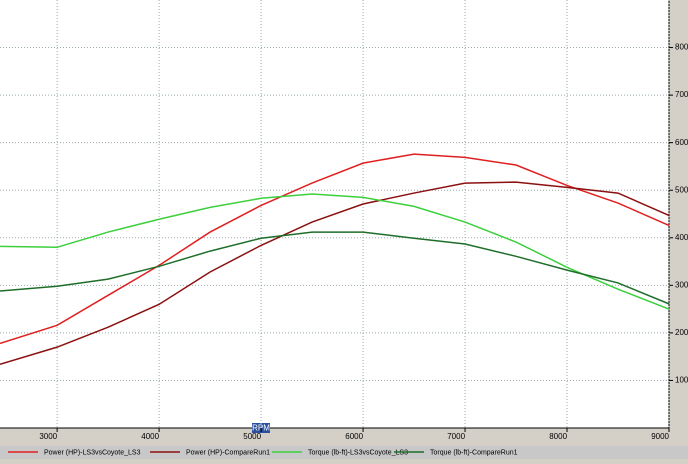 The height and width of the screenshot is (464, 688). What do you see at coordinates (681, 142) in the screenshot?
I see `y-tick-label: 600` at bounding box center [681, 142].